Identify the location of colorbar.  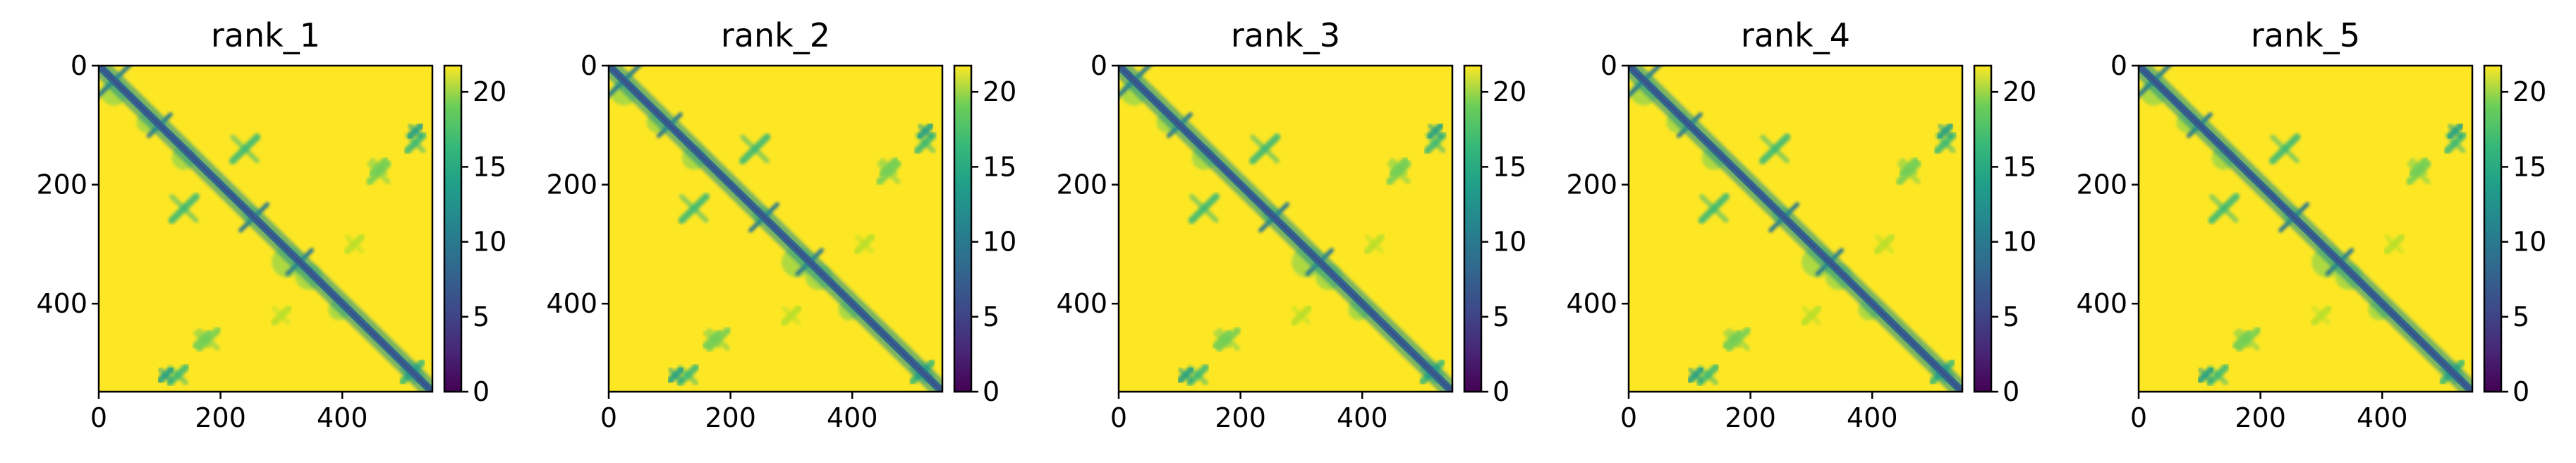
(2492, 229).